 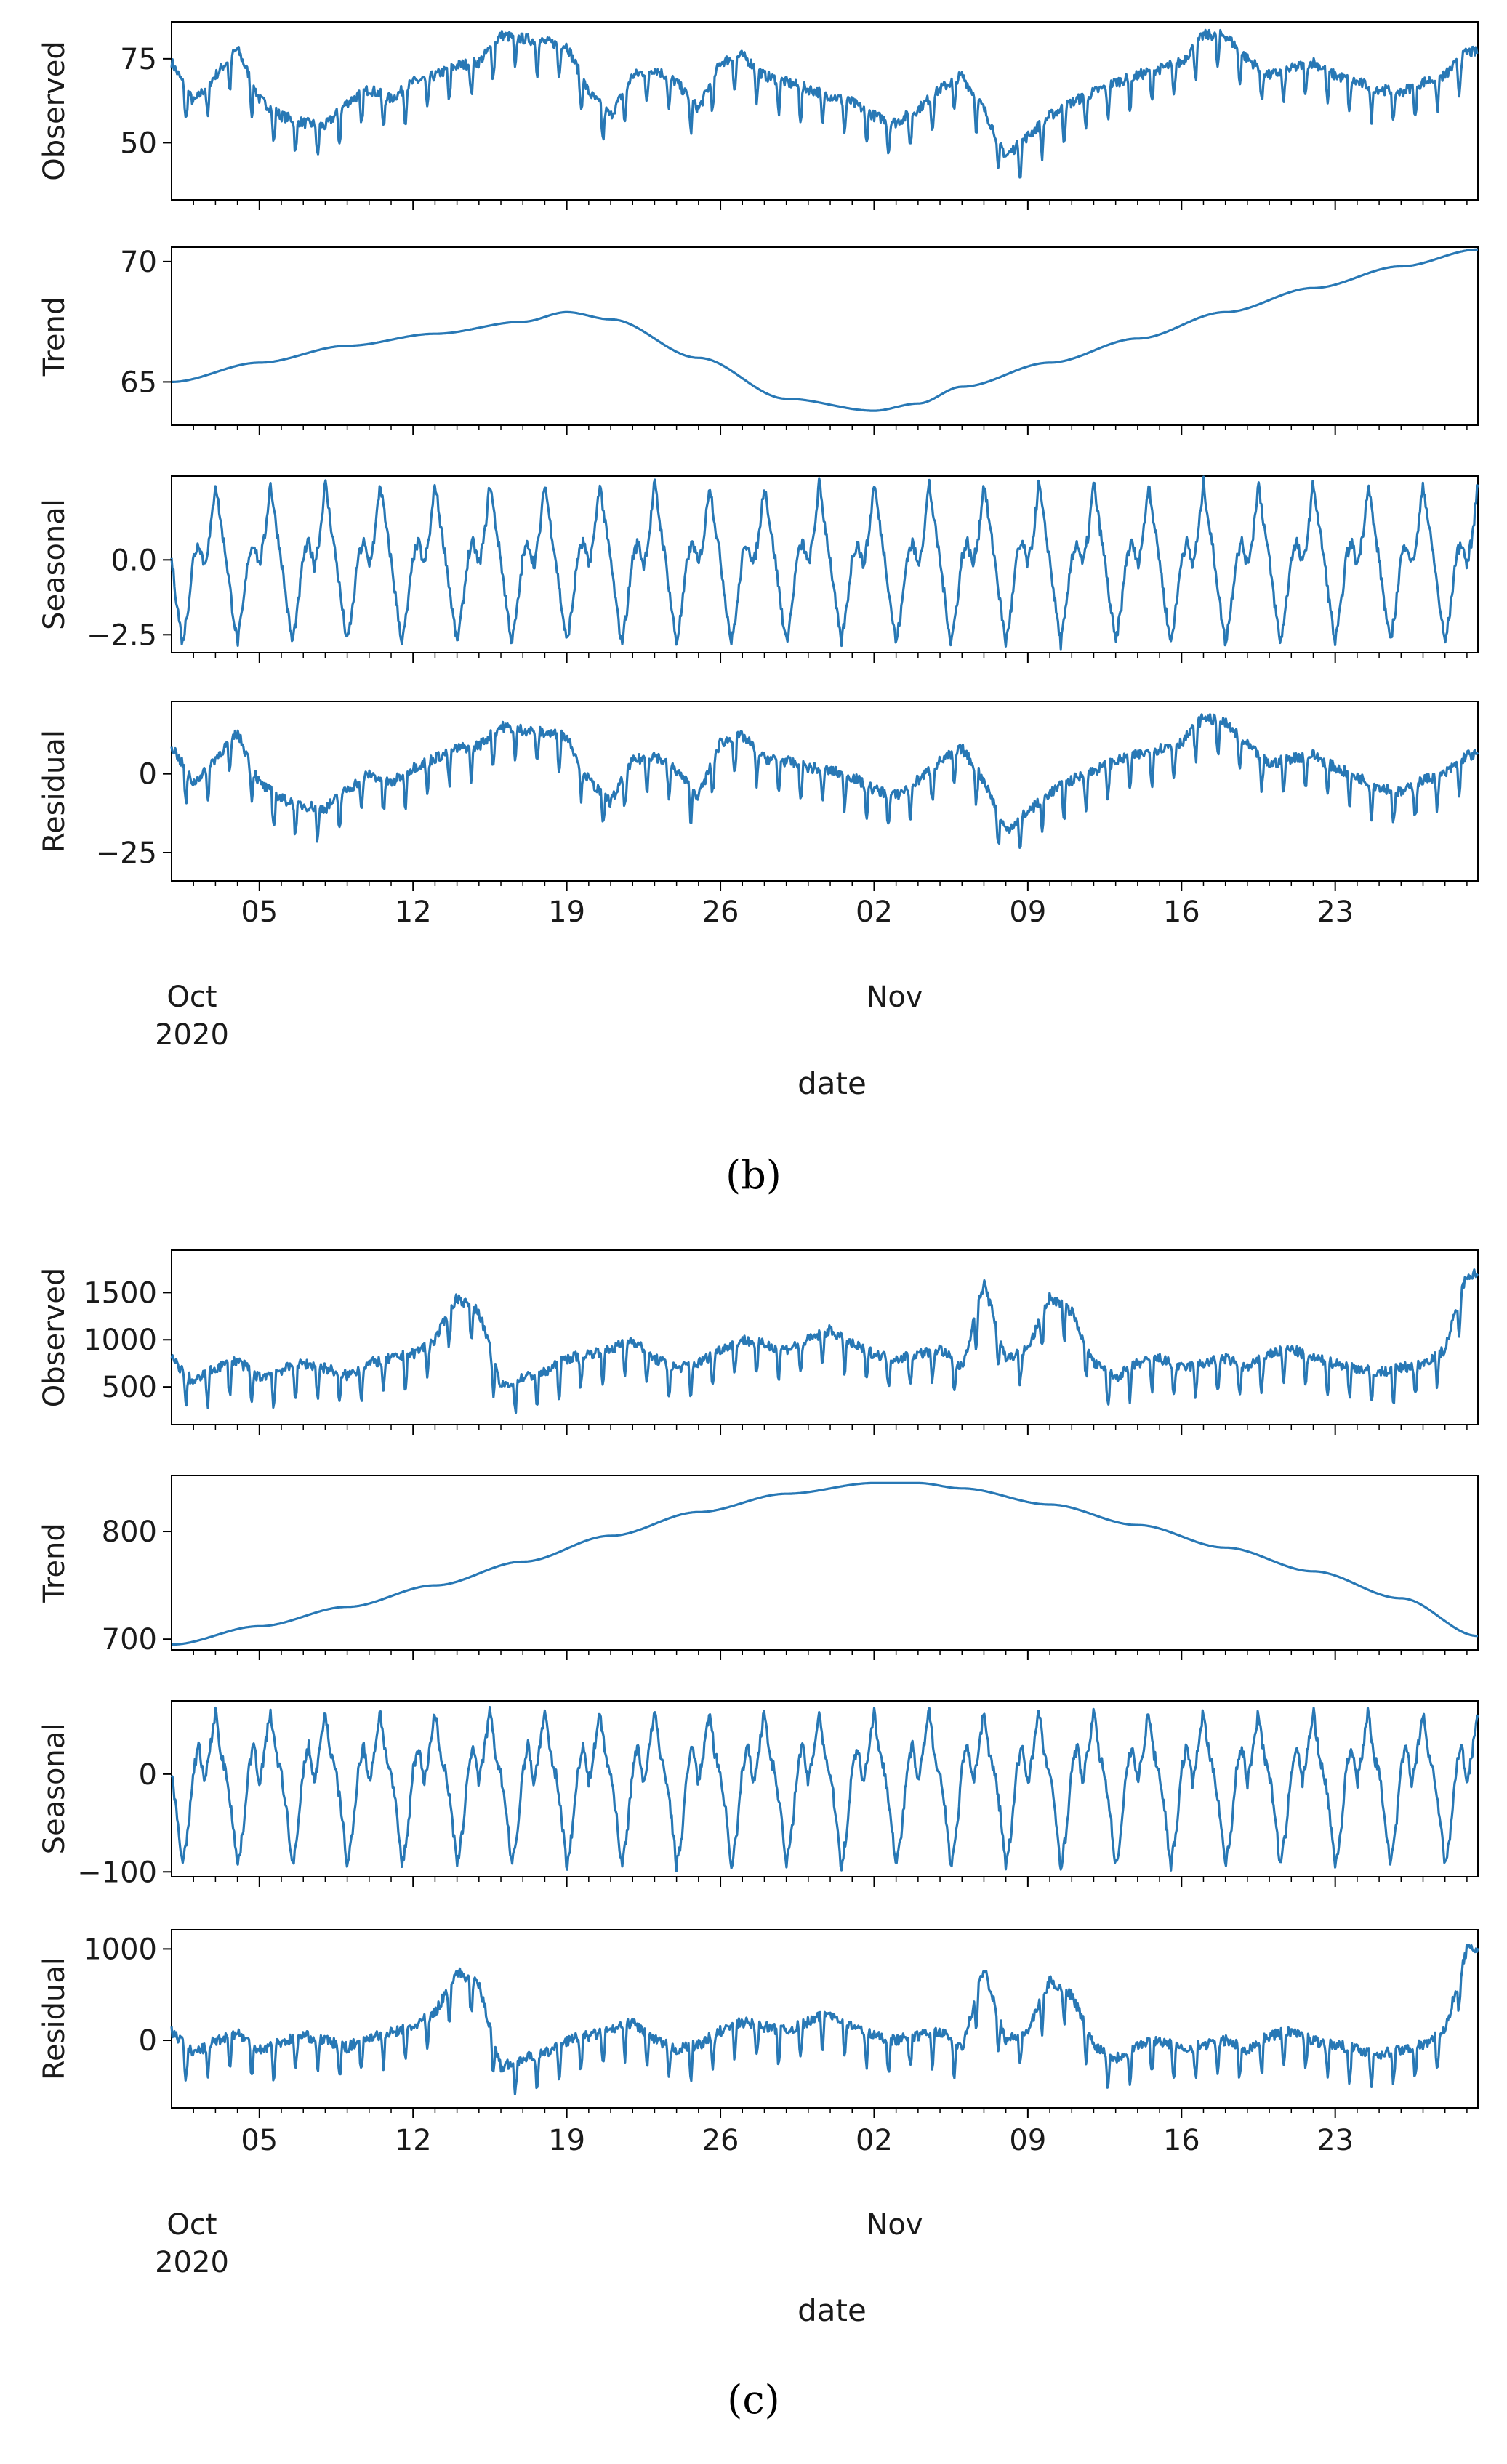 I want to click on fig0-seasonal-ytick-label: 0.0, so click(x=133, y=560).